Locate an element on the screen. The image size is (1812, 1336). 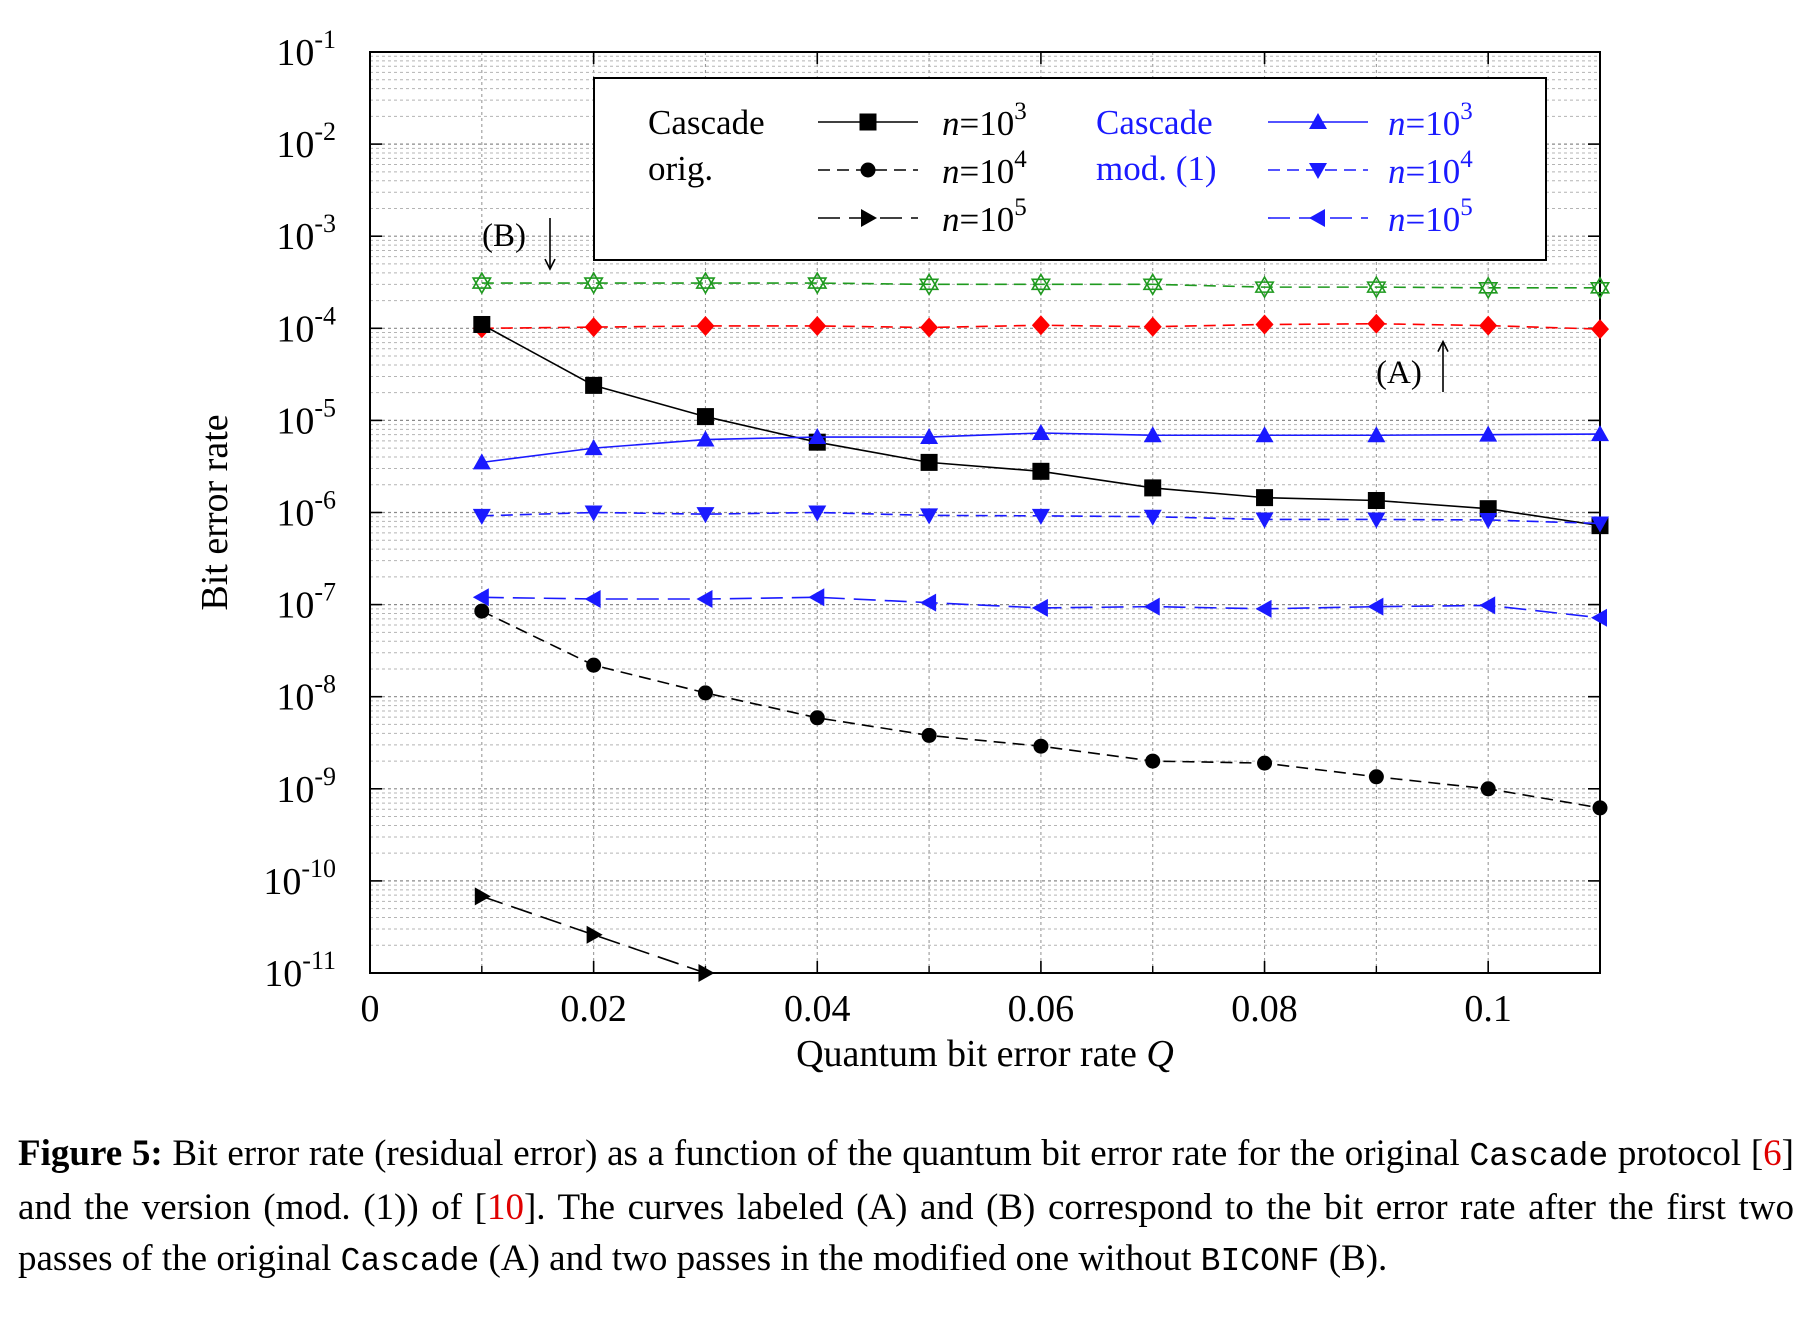
y-tick-label: 10⁻¹¹ is located at coordinates (300, 970).